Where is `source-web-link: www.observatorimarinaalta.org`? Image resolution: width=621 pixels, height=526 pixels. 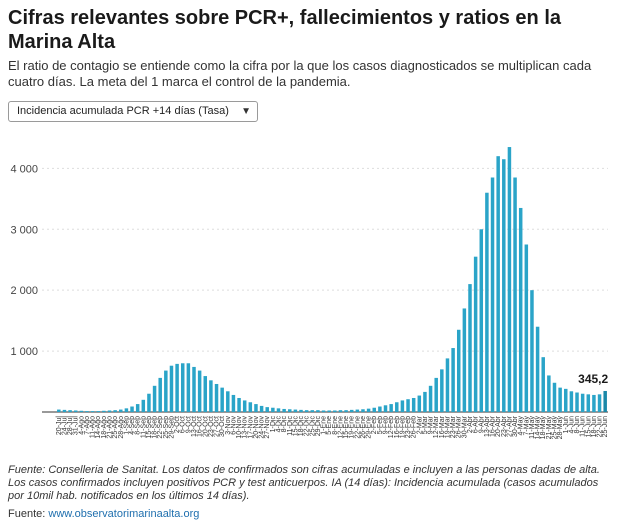
source-web-link: www.observatorimarinaalta.org is located at coordinates (124, 514).